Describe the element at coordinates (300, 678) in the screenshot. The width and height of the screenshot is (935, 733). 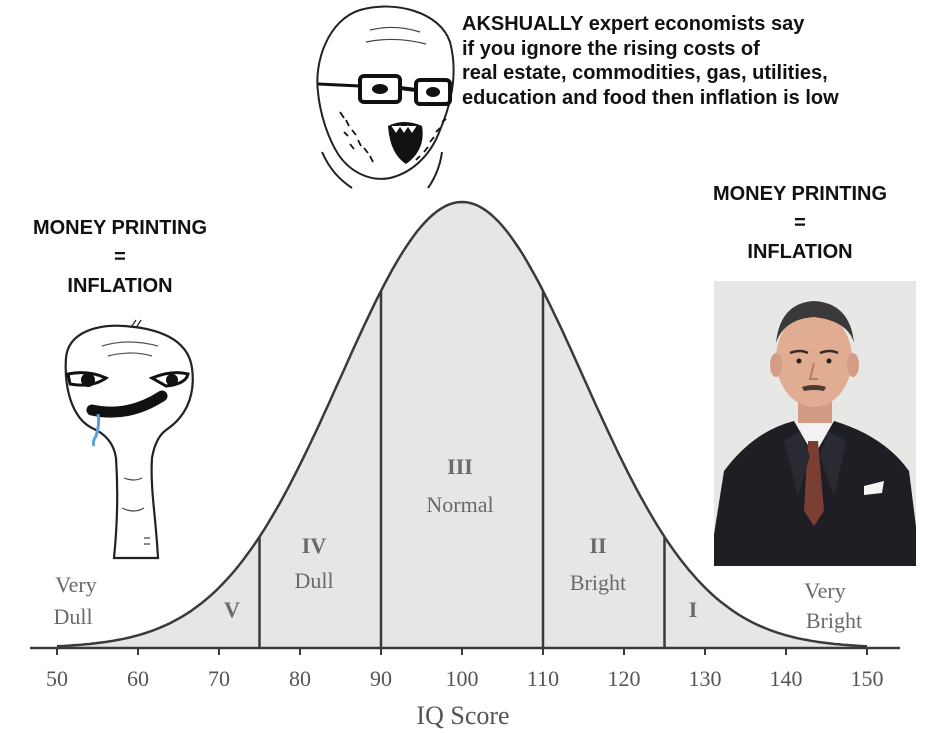
I see `x-tick-label-80: 80` at that location.